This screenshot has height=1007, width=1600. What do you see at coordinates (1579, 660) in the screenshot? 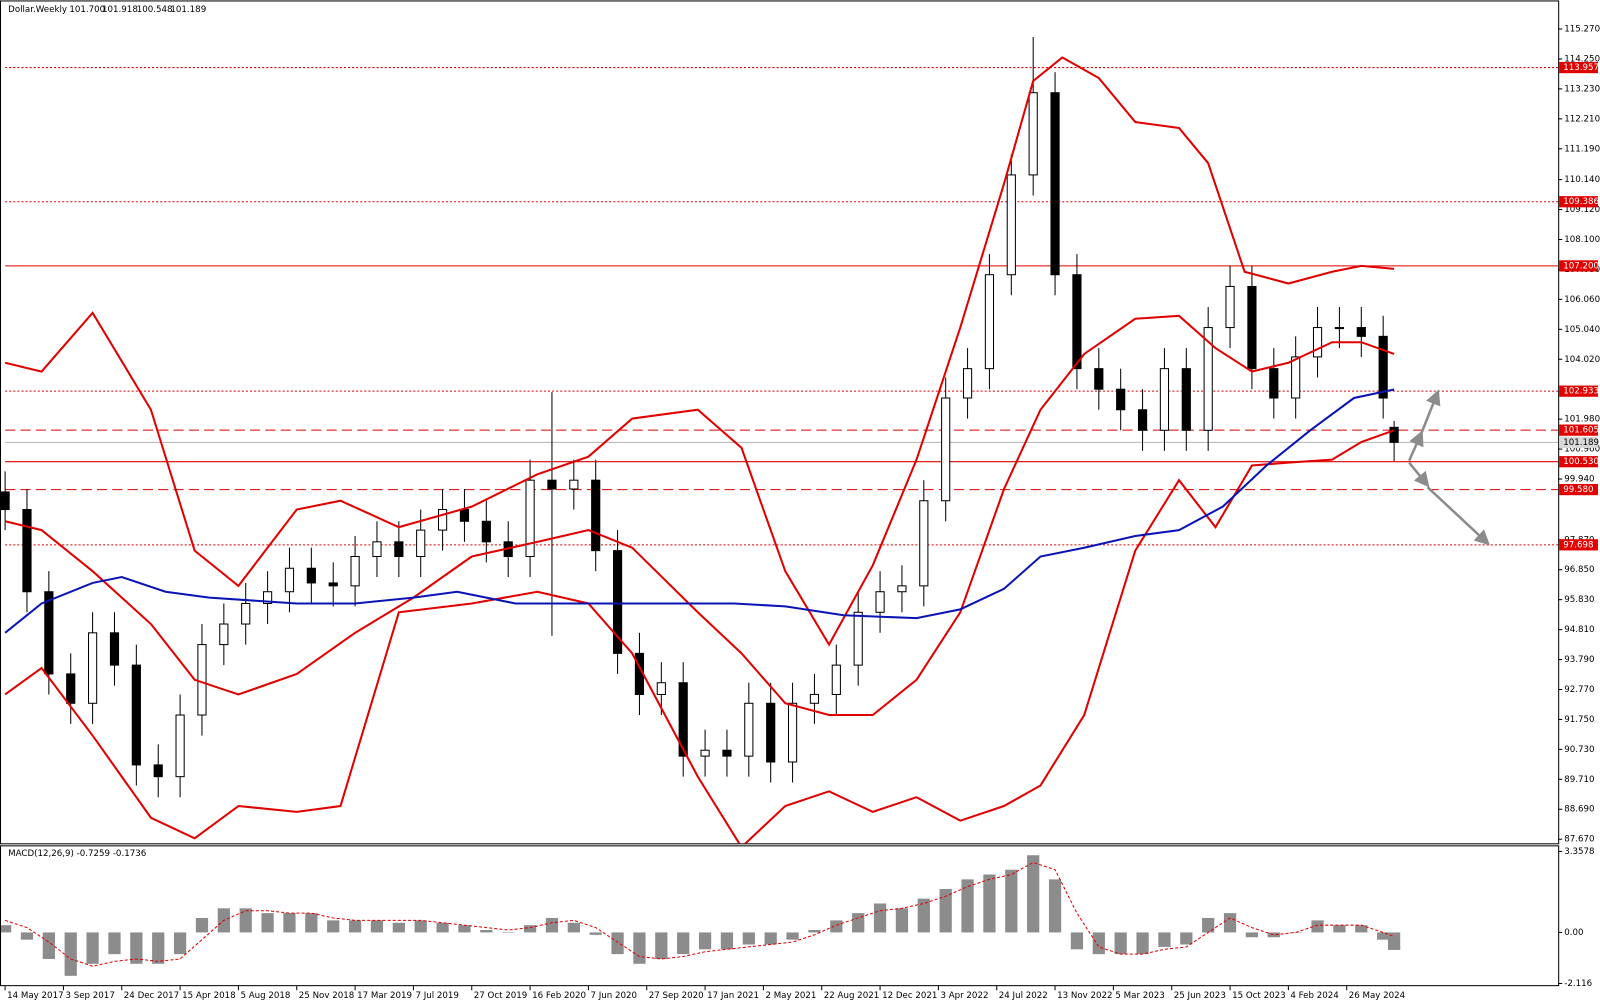
I see `y-tick-label: 93.790` at bounding box center [1579, 660].